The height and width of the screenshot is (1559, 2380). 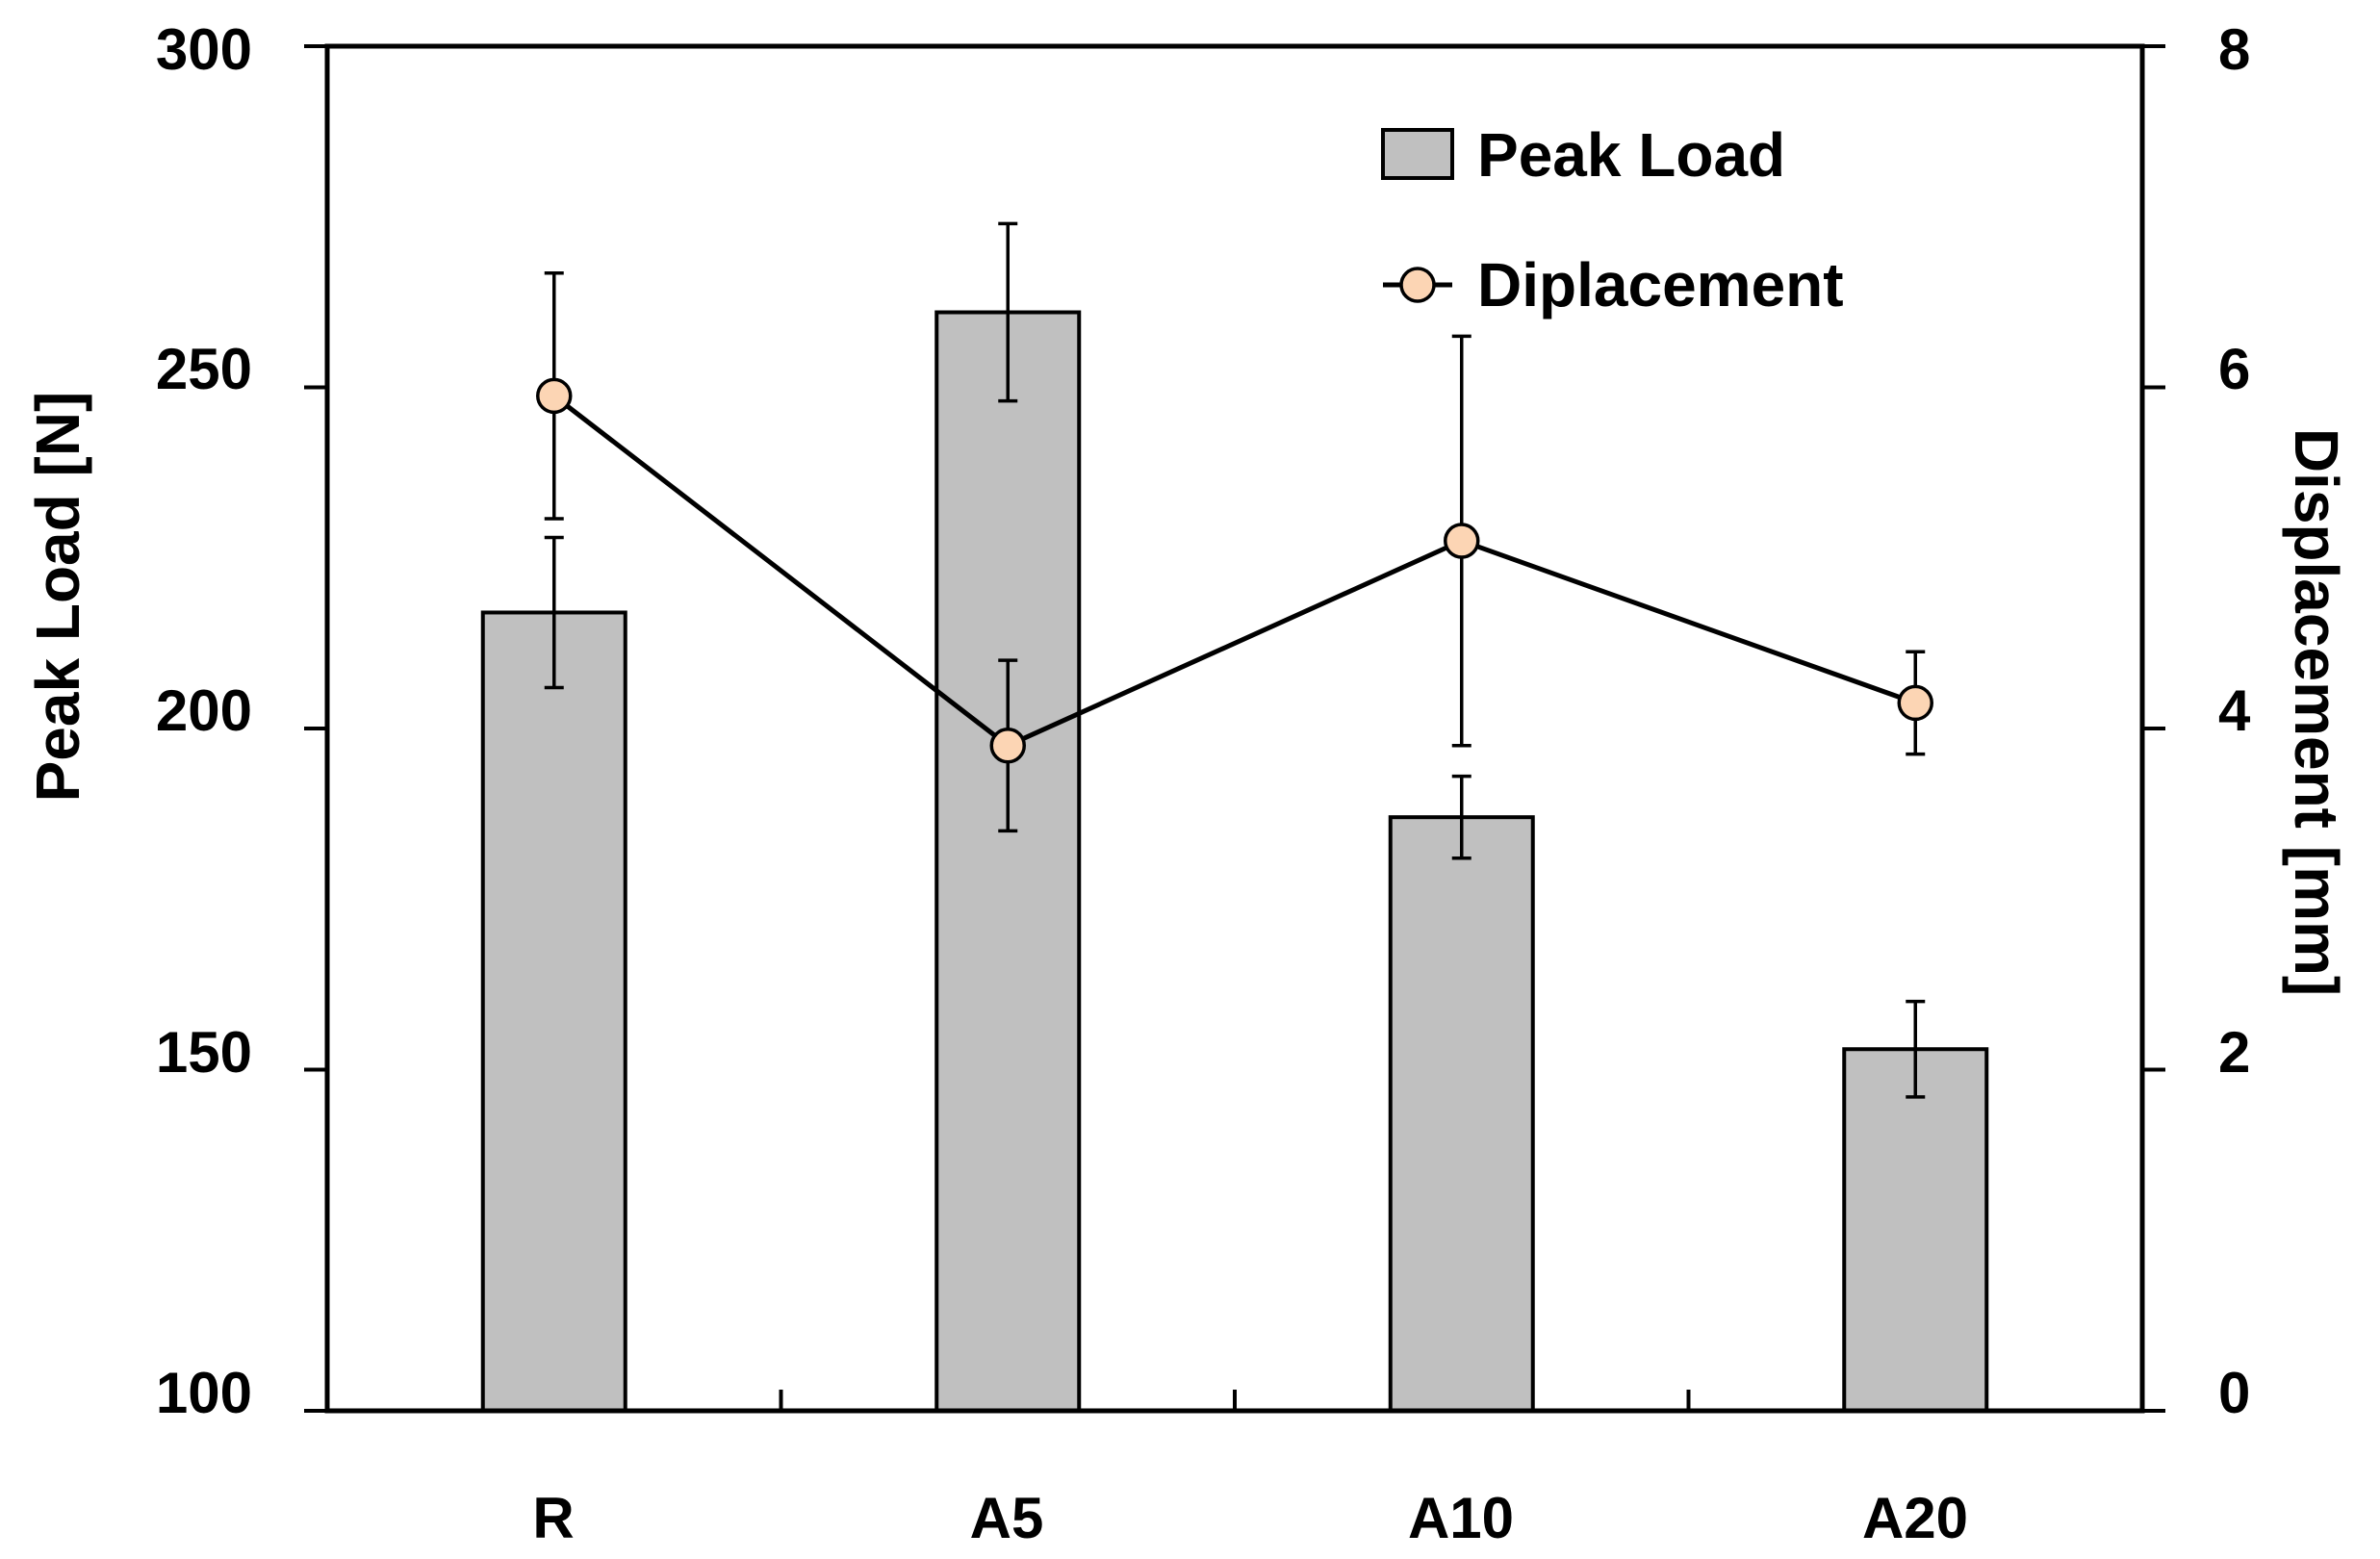 What do you see at coordinates (2234, 369) in the screenshot?
I see `right-tick-label: 6` at bounding box center [2234, 369].